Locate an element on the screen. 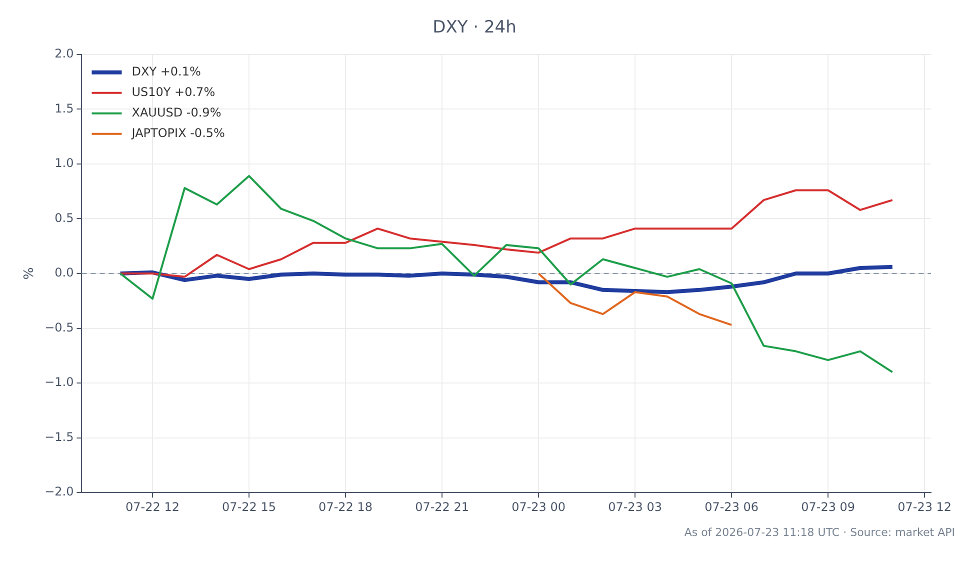 Image resolution: width=979 pixels, height=564 pixels. y-tick-label: −1.0 is located at coordinates (59, 382).